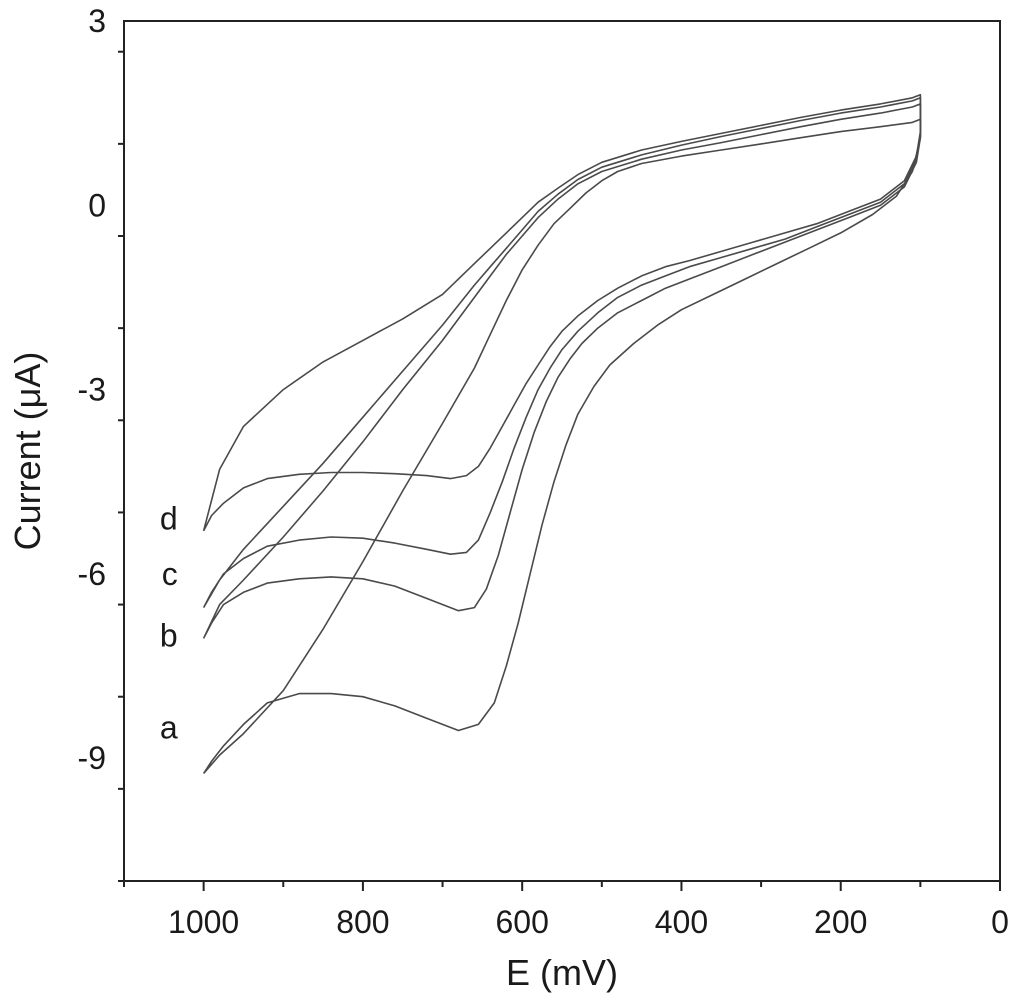 Image resolution: width=1015 pixels, height=1000 pixels. Describe the element at coordinates (97, 21) in the screenshot. I see `y-tick-label: 3` at that location.